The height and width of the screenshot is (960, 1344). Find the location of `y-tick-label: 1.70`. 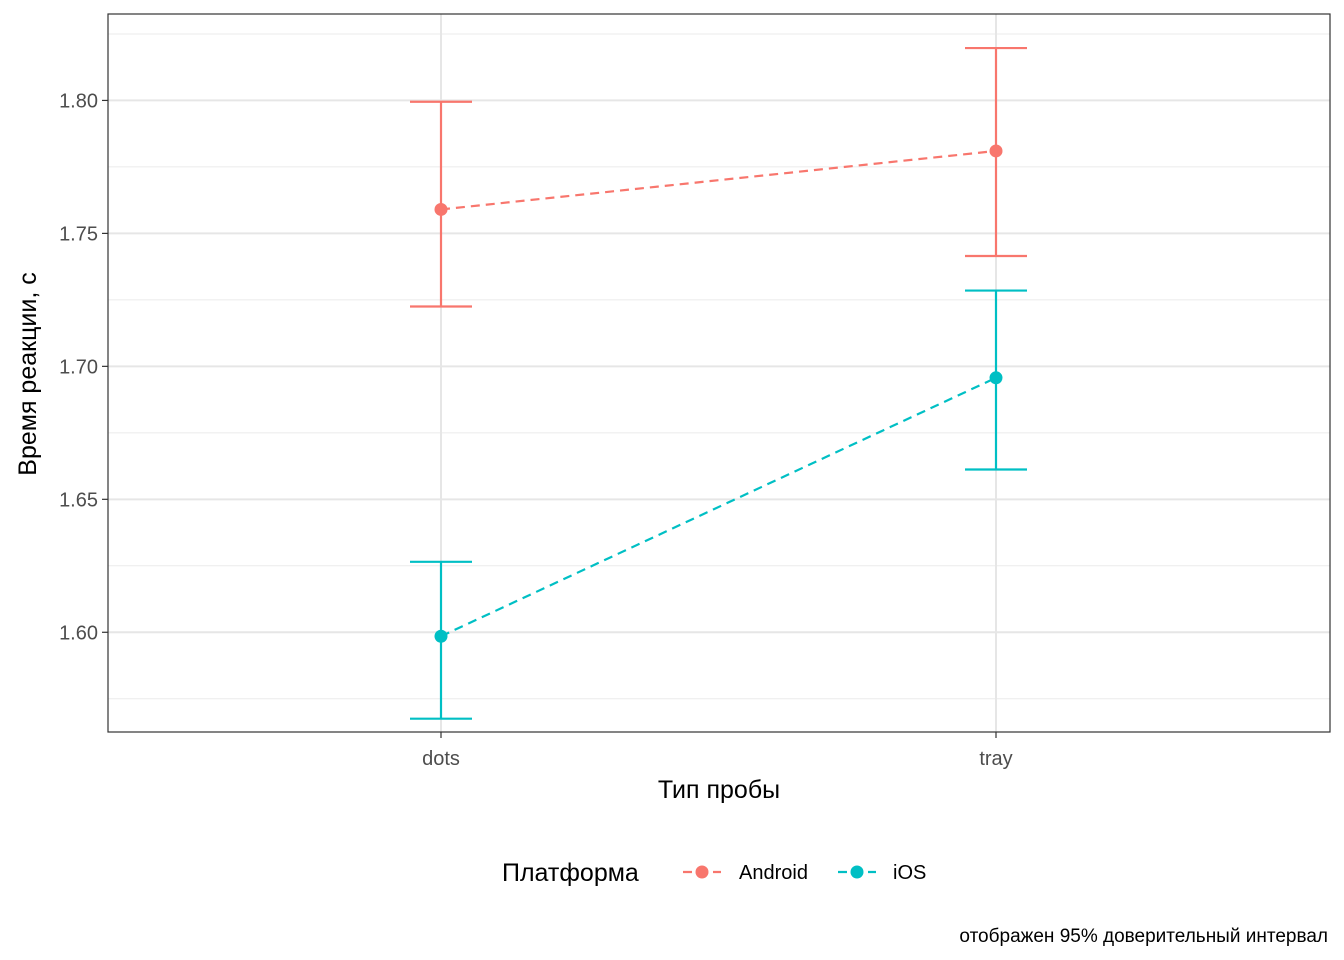

y-tick-label: 1.70 is located at coordinates (78, 367).